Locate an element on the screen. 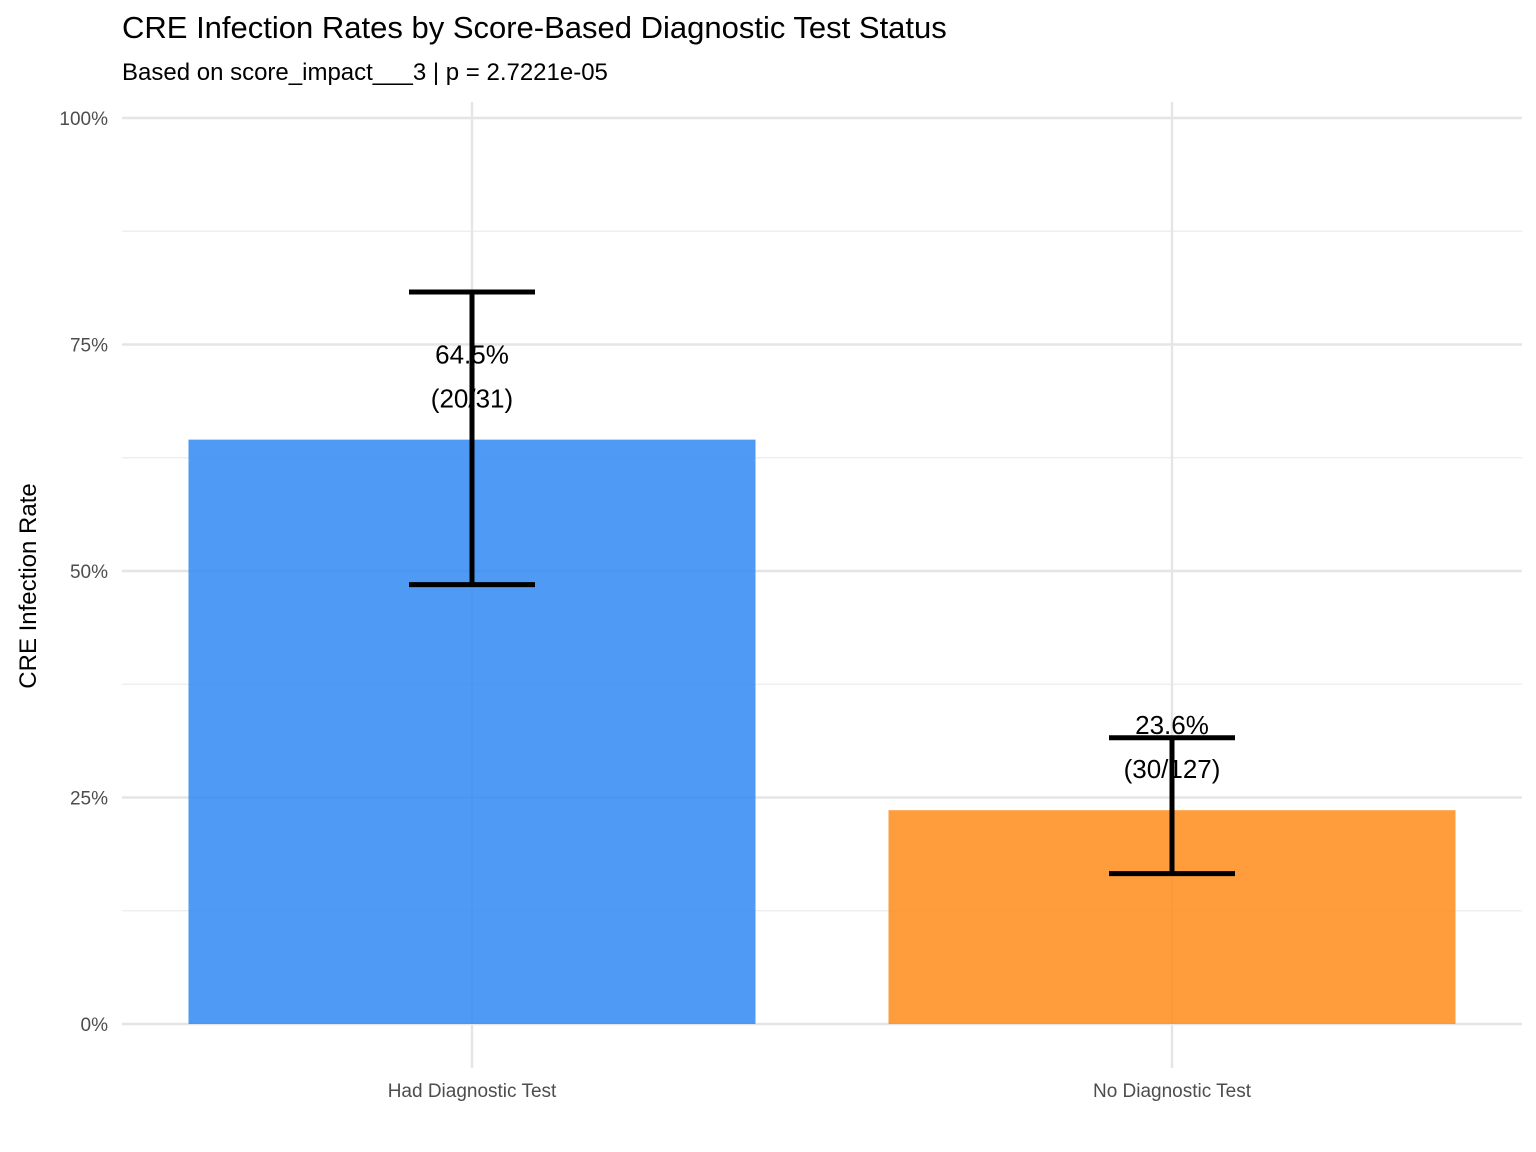 The height and width of the screenshot is (1152, 1536). y-tick-label: 50% is located at coordinates (89, 572).